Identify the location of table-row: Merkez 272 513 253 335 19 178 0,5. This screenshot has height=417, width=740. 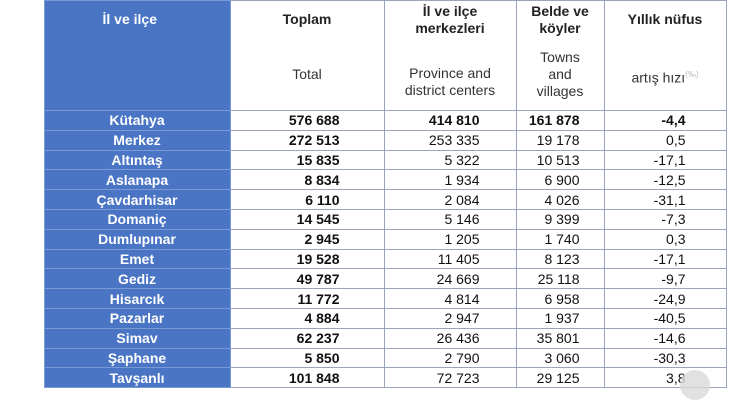
(370, 140).